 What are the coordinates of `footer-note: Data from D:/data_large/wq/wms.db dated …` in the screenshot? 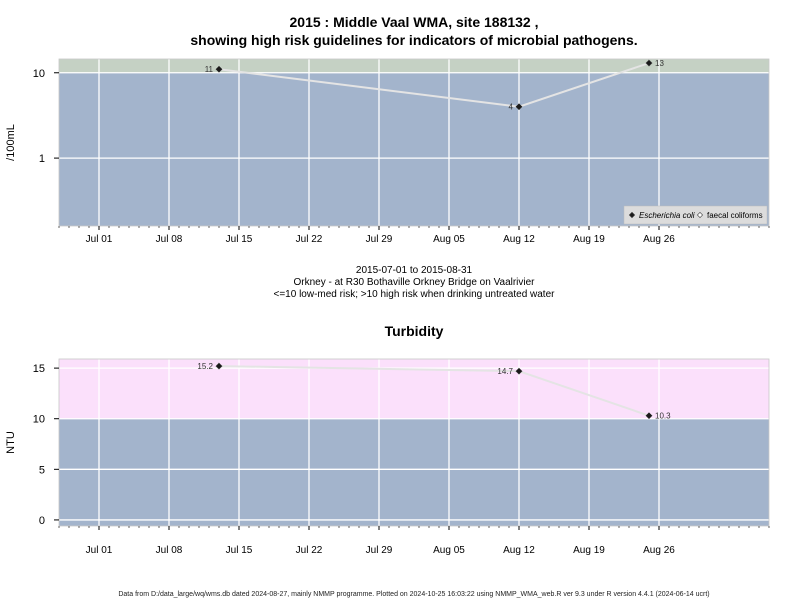 It's located at (413, 594).